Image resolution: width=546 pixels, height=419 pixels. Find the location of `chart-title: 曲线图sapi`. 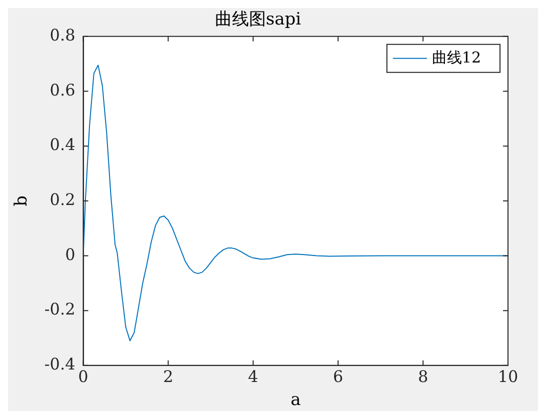

chart-title: 曲线图sapi is located at coordinates (258, 20).